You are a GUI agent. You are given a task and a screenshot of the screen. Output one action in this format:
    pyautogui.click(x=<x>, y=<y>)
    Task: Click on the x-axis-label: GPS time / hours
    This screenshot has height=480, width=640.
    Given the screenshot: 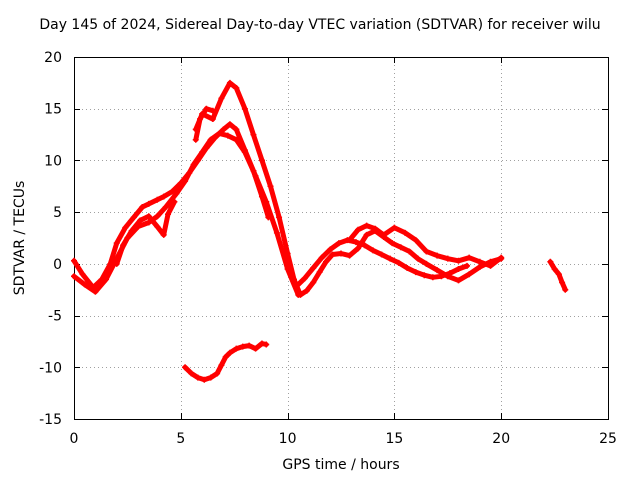 What is the action you would take?
    pyautogui.click(x=341, y=465)
    